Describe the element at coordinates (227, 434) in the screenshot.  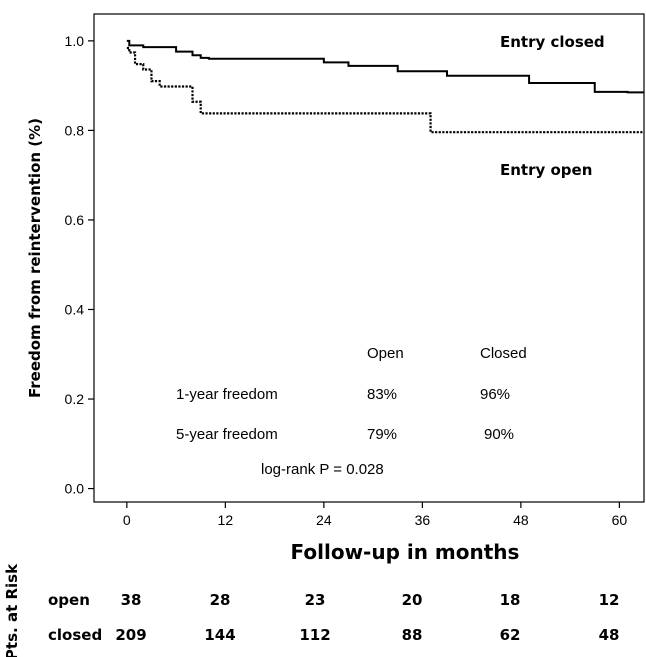
I see `row-label-5-year: 5-year freedom` at that location.